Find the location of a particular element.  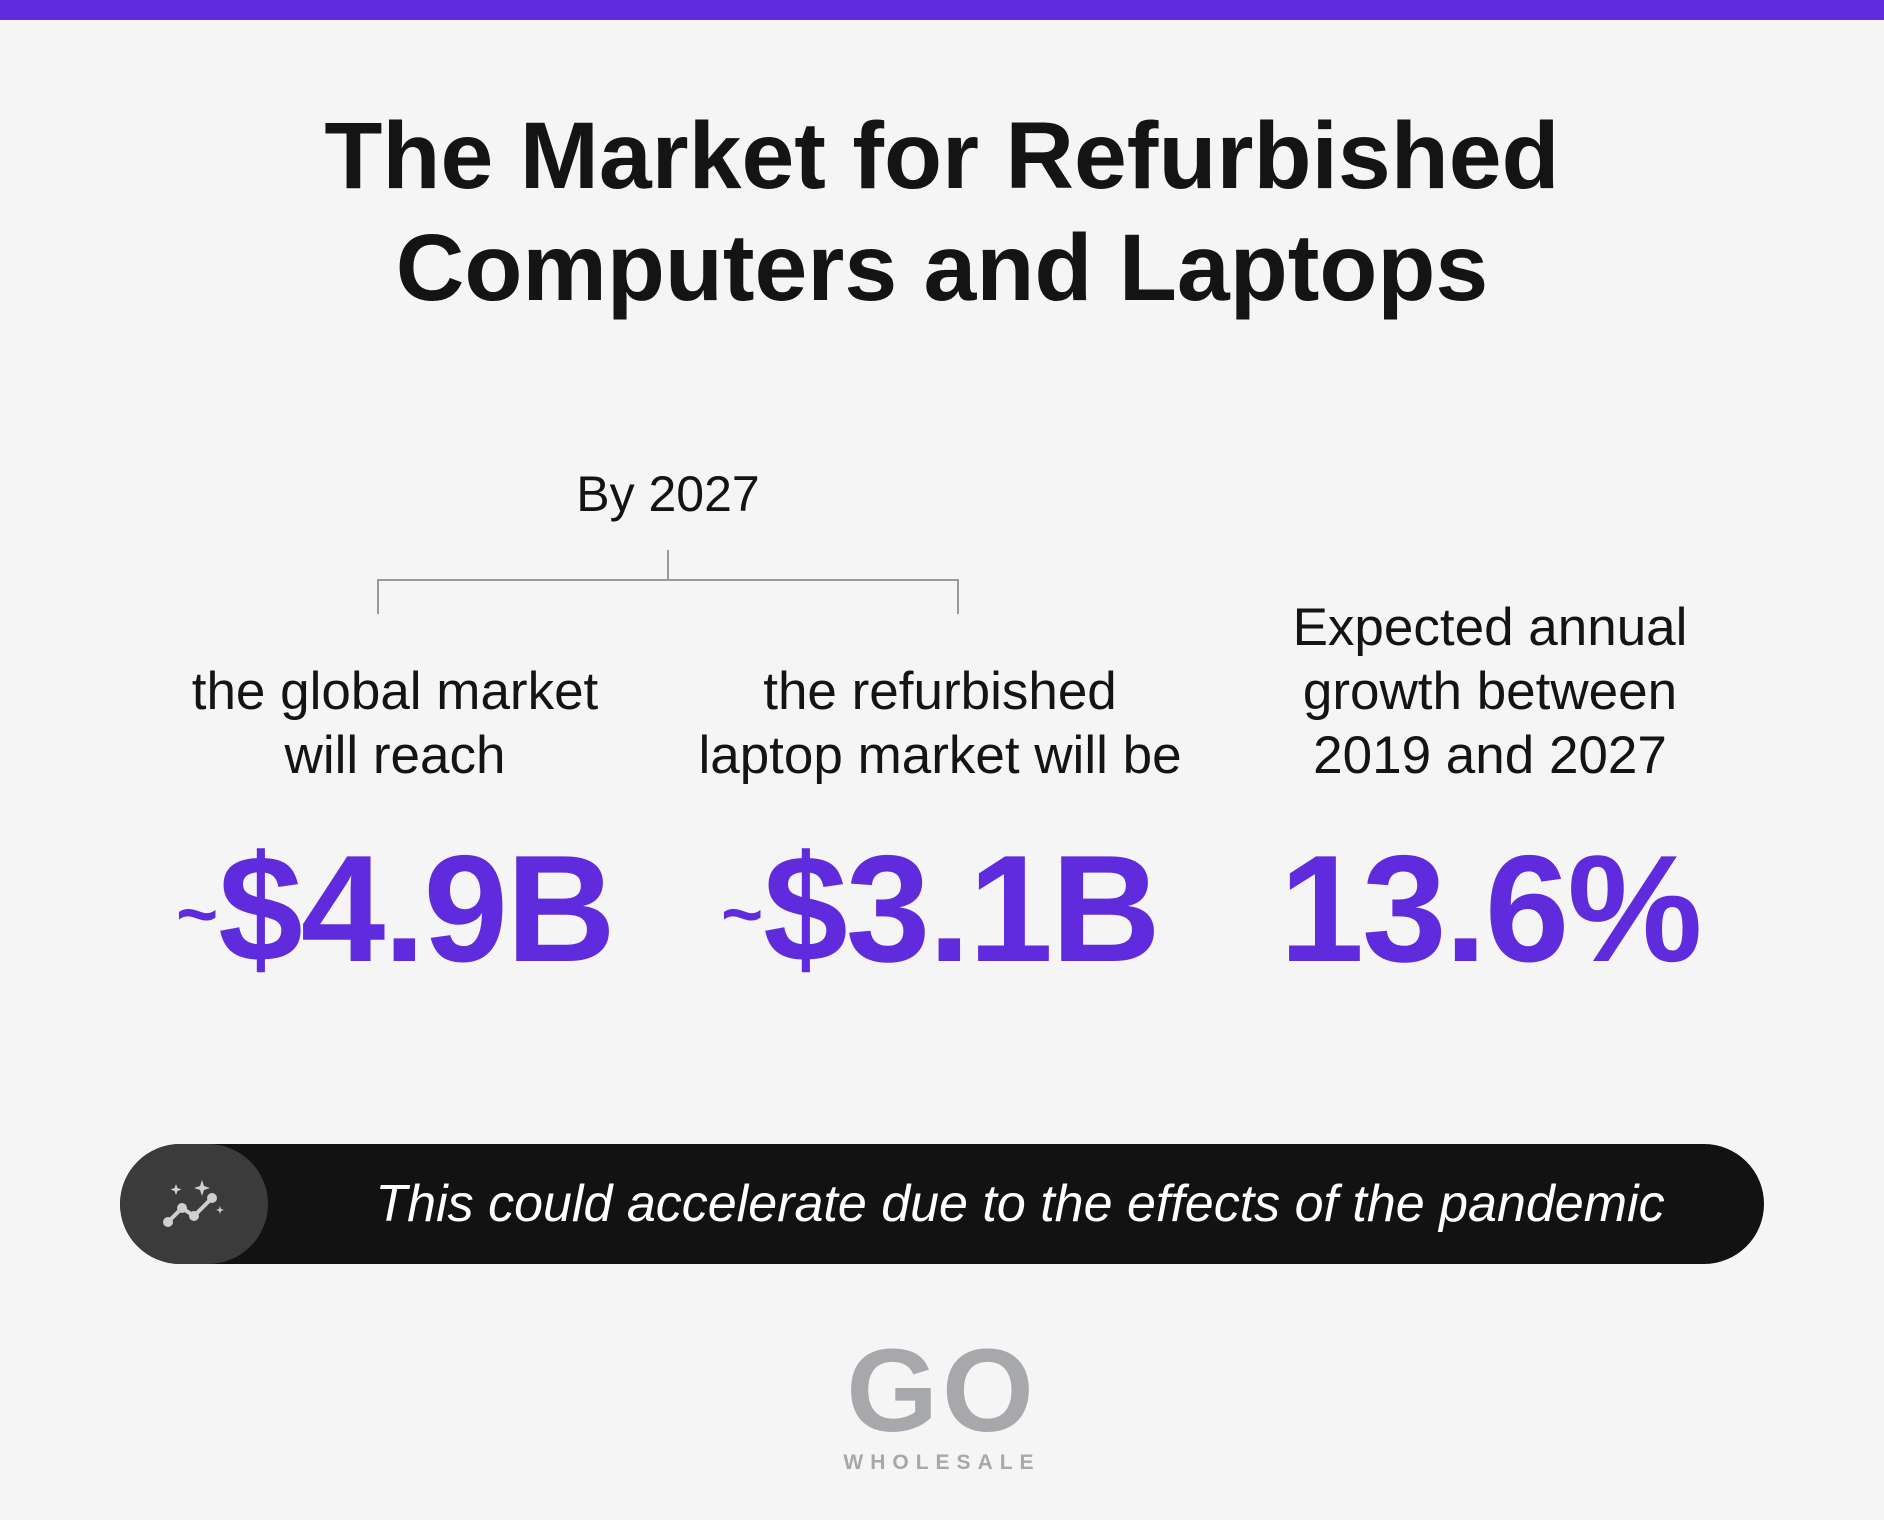

group-bracket is located at coordinates (668, 582).